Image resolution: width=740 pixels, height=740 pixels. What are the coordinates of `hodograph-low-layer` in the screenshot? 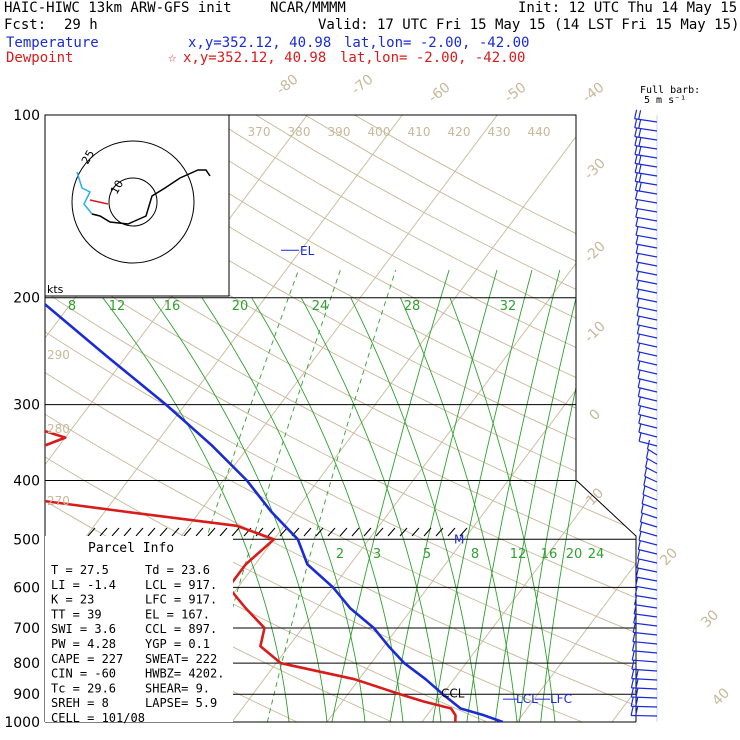 It's located at (84, 193).